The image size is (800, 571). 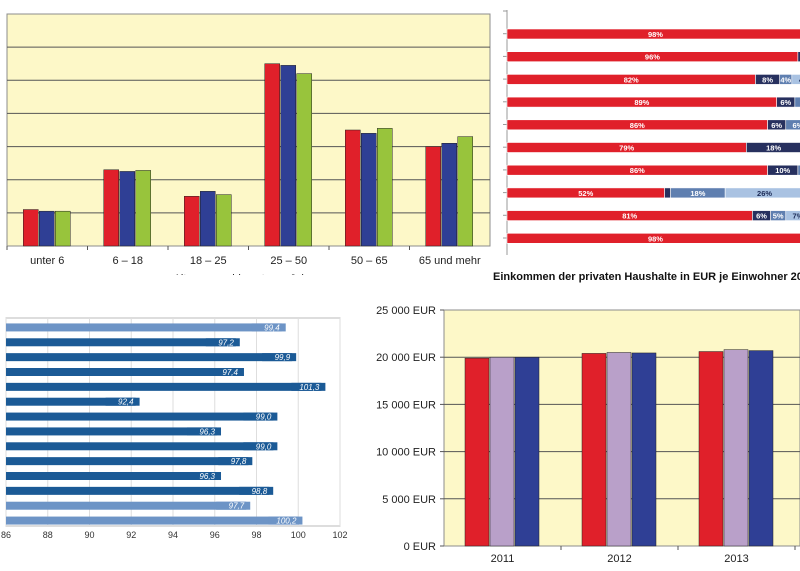 I want to click on x-tick-label: 18 – 25, so click(x=208, y=261).